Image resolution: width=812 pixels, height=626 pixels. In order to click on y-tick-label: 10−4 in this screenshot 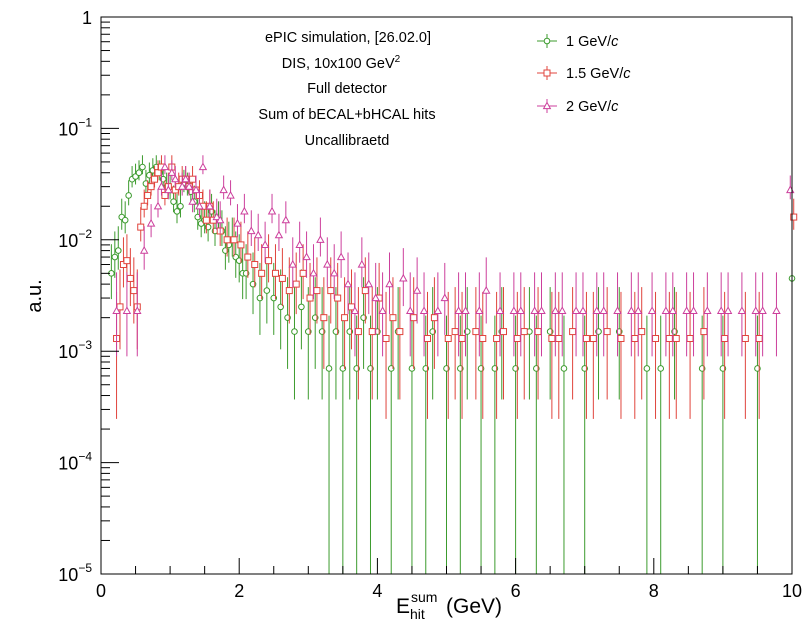, I will do `click(75, 462)`.